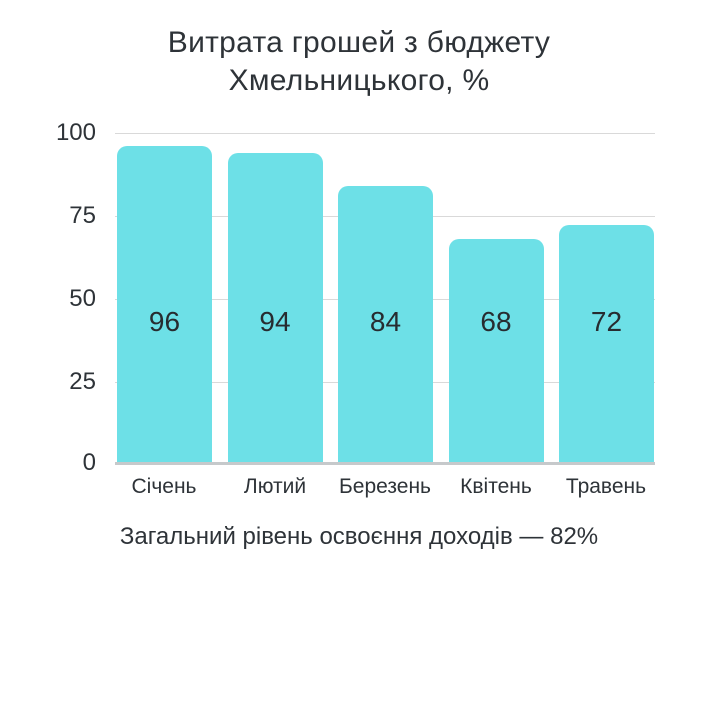 The width and height of the screenshot is (718, 719). I want to click on x-axis-line, so click(385, 463).